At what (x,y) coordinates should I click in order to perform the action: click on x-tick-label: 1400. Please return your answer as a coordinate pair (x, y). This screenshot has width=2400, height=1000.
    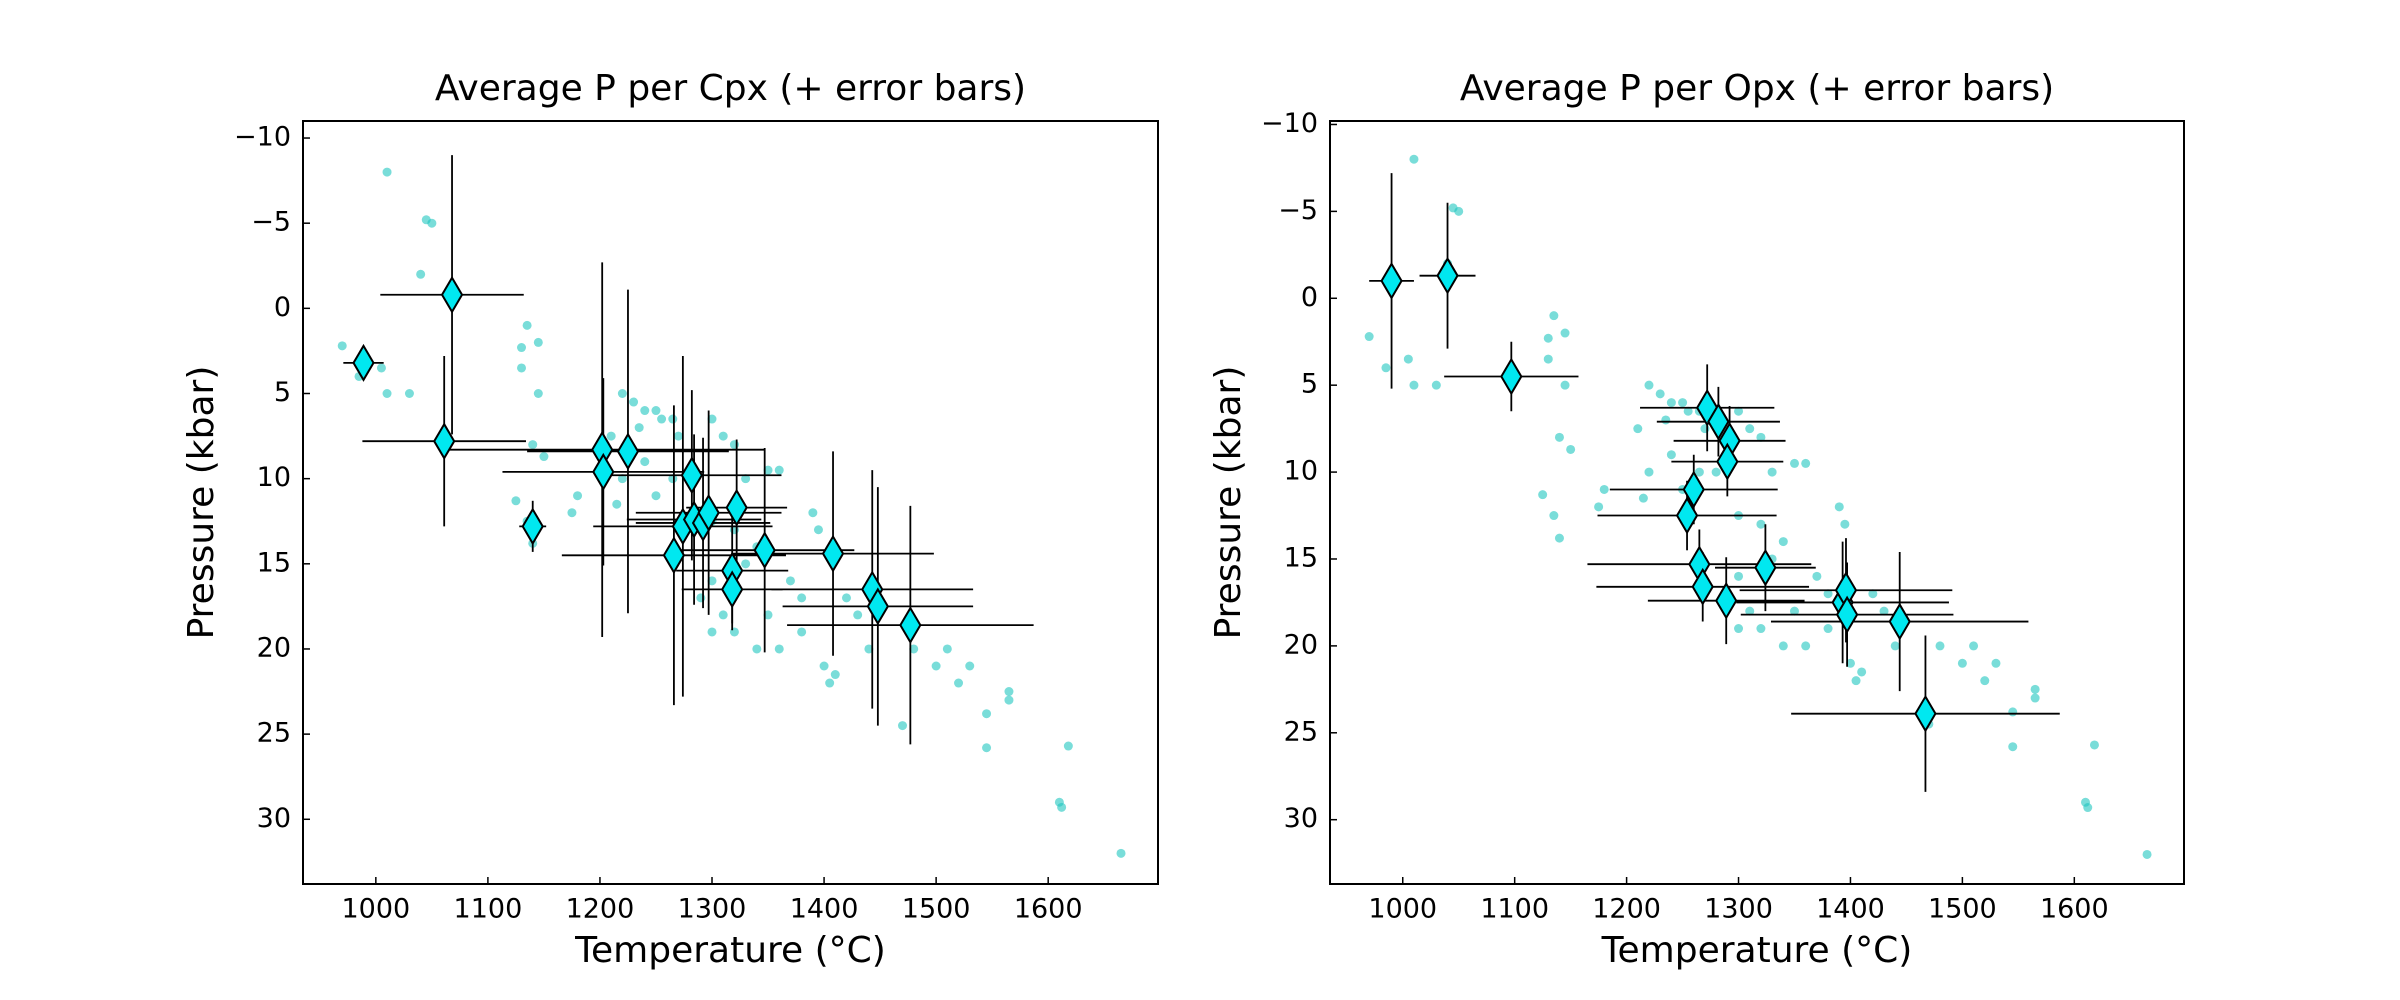
    Looking at the image, I should click on (824, 909).